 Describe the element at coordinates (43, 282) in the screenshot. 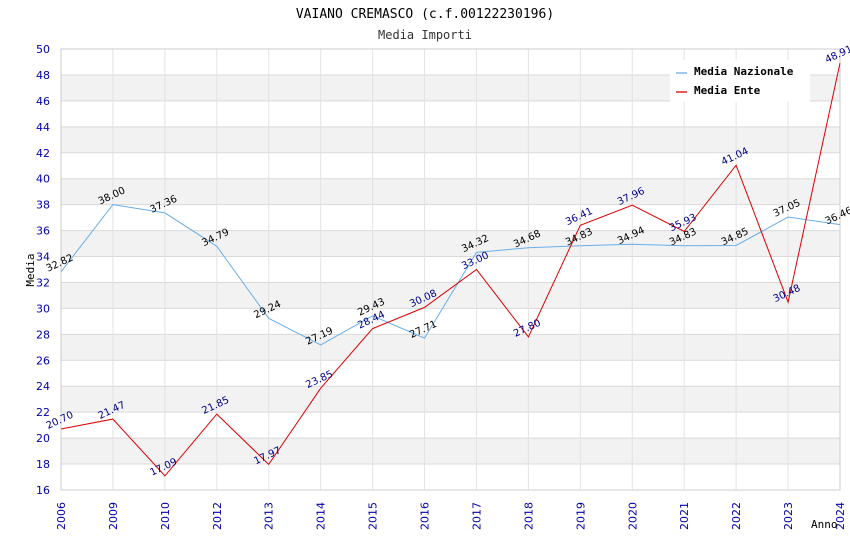

I see `y-tick-label: 32` at that location.